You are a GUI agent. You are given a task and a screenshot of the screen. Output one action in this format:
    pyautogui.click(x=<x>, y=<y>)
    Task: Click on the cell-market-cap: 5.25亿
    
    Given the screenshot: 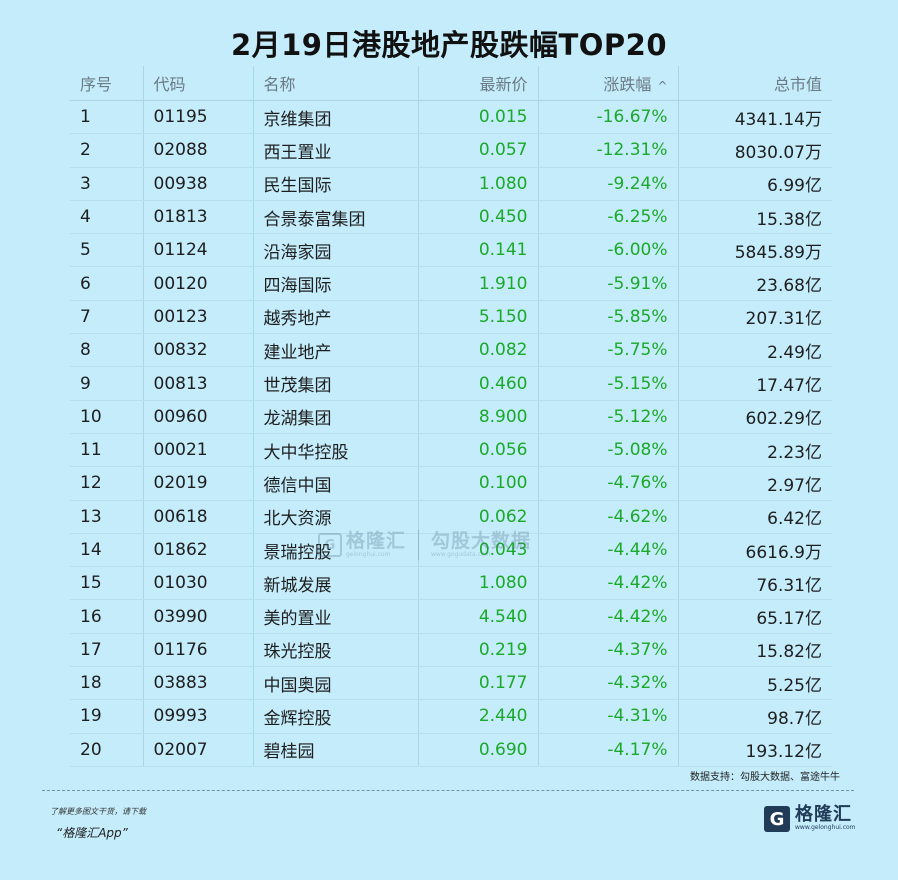 What is the action you would take?
    pyautogui.click(x=754, y=683)
    